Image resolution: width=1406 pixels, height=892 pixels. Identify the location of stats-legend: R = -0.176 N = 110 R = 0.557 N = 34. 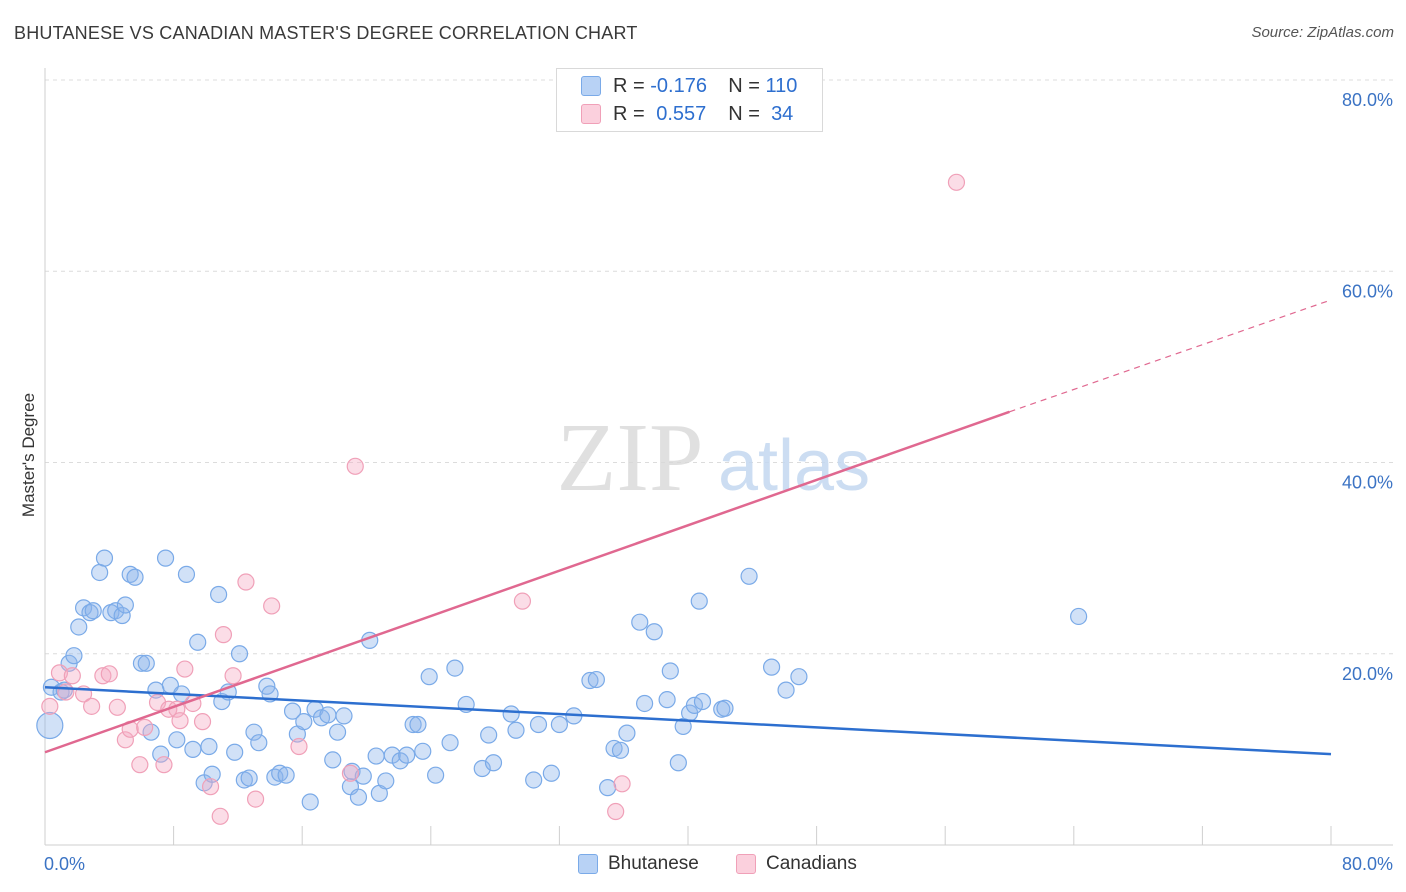
(689, 100).